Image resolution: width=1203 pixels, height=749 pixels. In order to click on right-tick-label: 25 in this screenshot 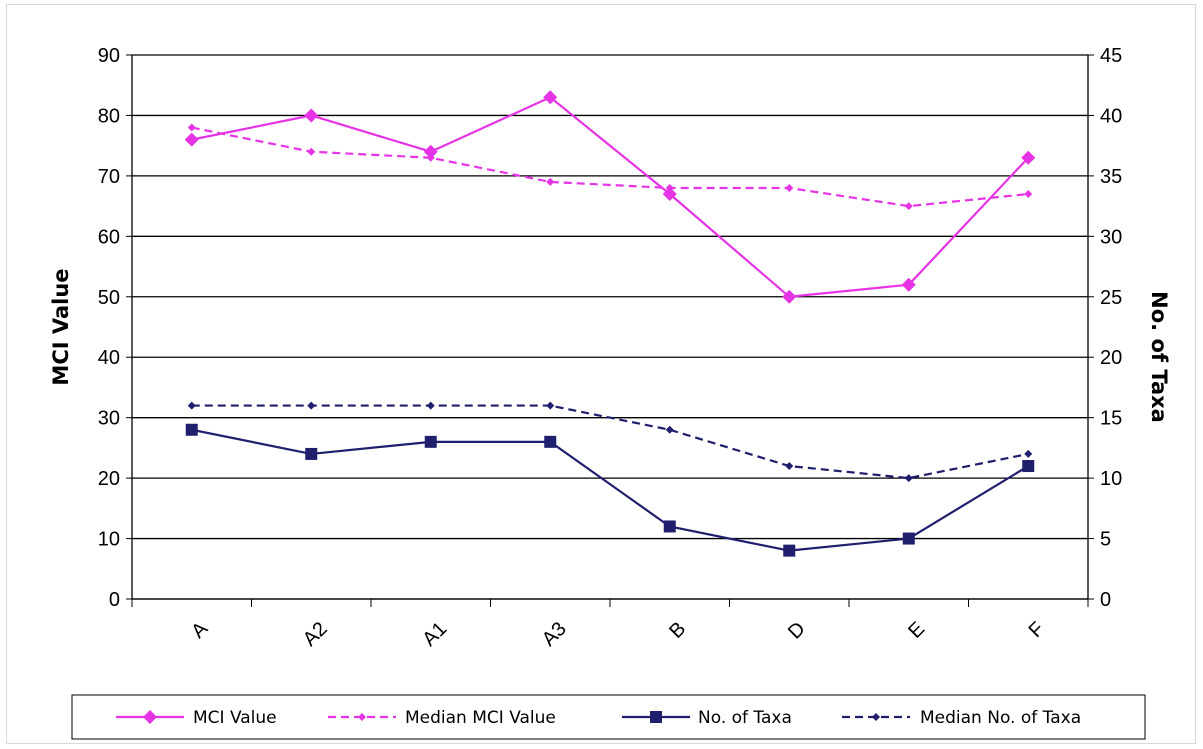, I will do `click(1111, 298)`.